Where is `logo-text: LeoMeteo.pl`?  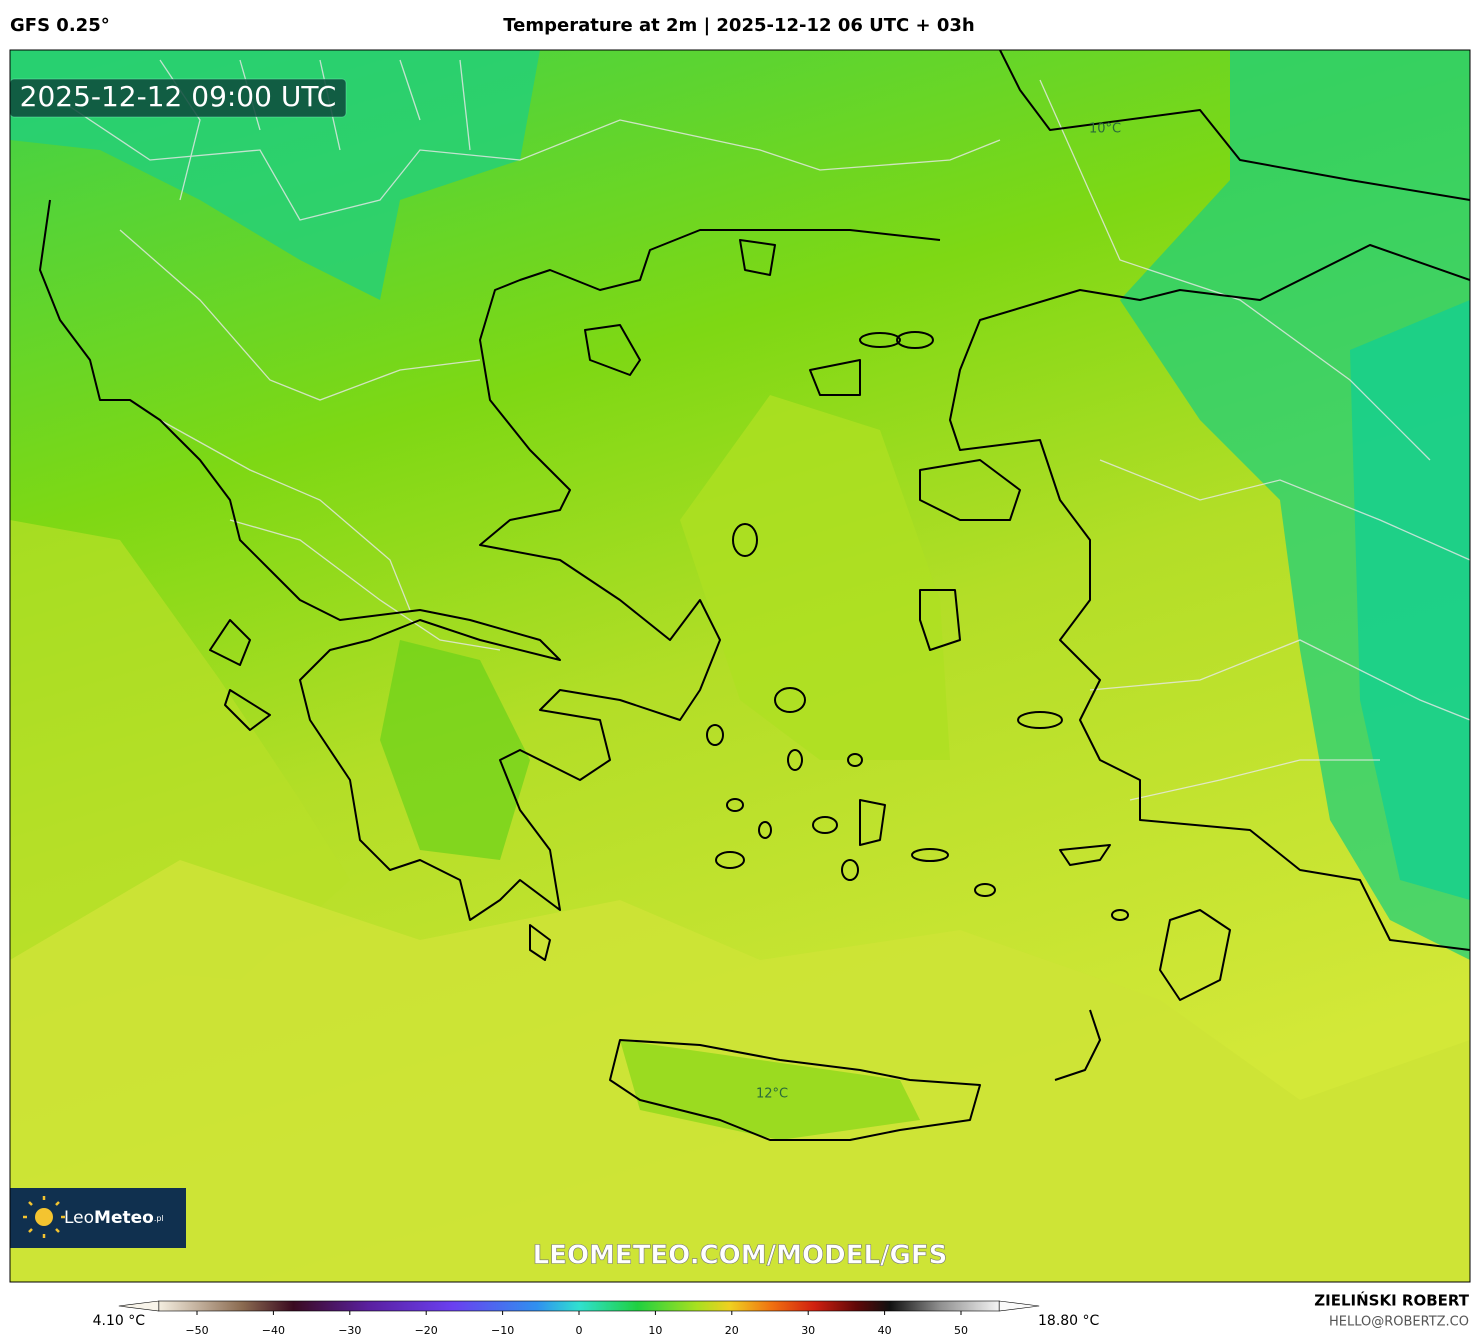 logo-text: LeoMeteo.pl is located at coordinates (114, 1218).